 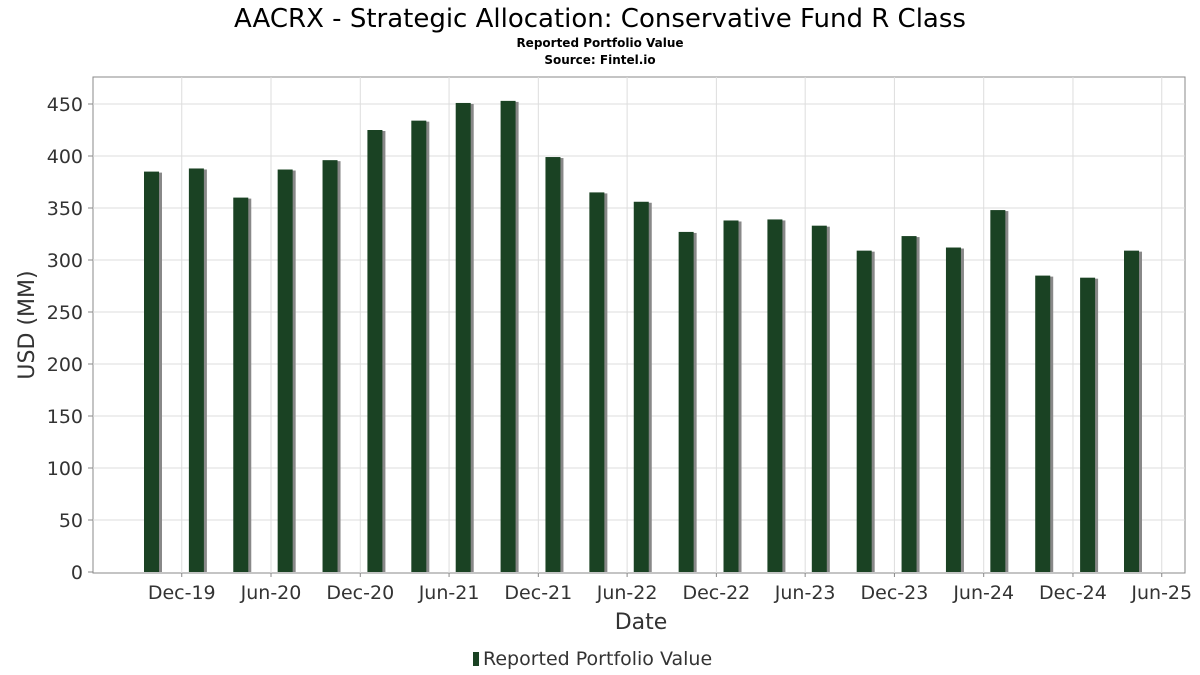 I want to click on y-tick-label: 300, so click(x=65, y=261).